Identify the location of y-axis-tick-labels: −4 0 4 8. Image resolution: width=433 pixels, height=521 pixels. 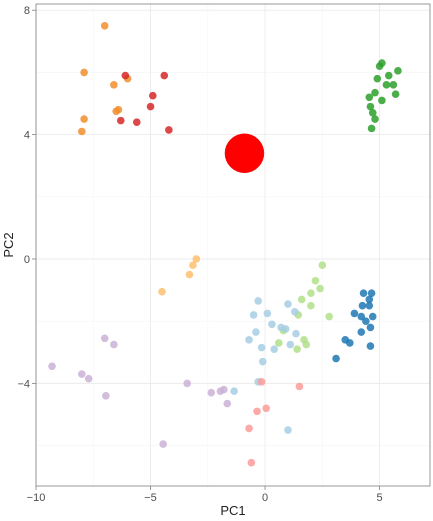
(23, 197).